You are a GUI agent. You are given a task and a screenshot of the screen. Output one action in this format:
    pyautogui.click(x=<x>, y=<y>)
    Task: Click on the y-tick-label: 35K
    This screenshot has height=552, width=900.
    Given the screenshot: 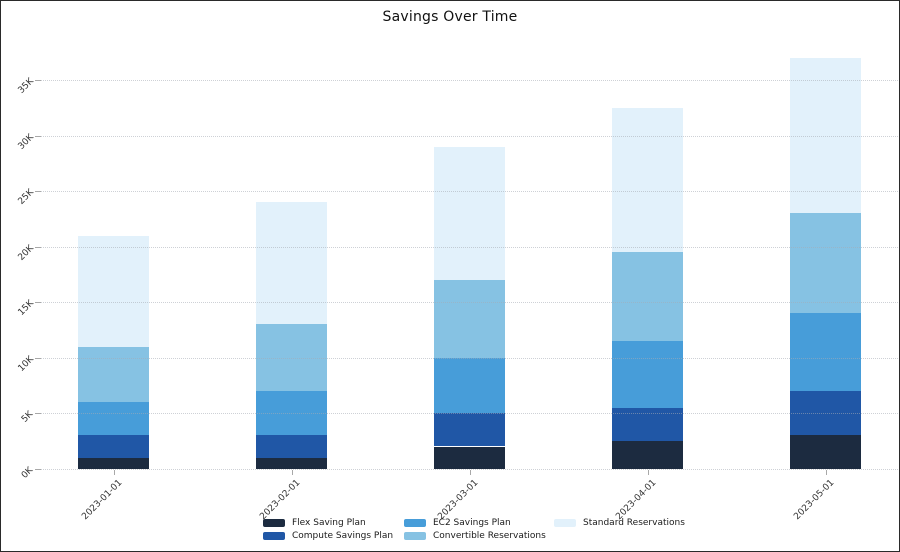 What is the action you would take?
    pyautogui.click(x=26, y=86)
    